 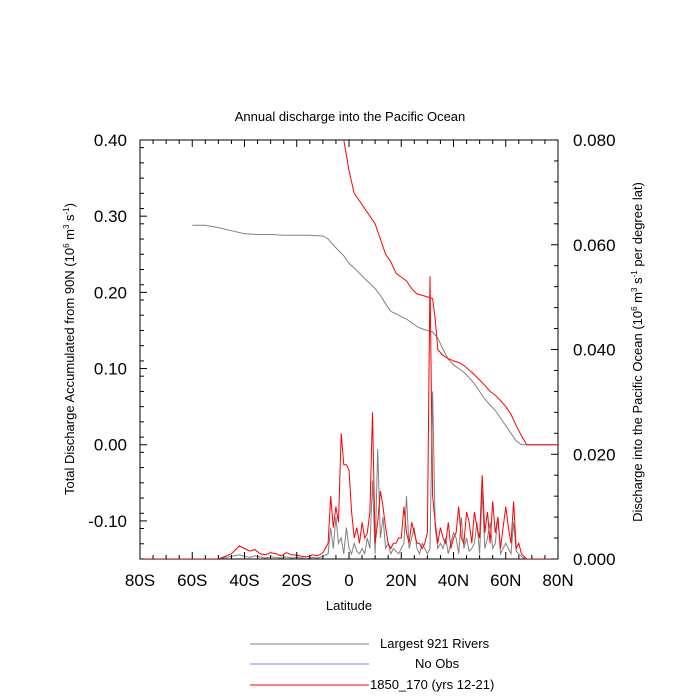 I want to click on y-left-tick-label: -0.10, so click(x=107, y=521).